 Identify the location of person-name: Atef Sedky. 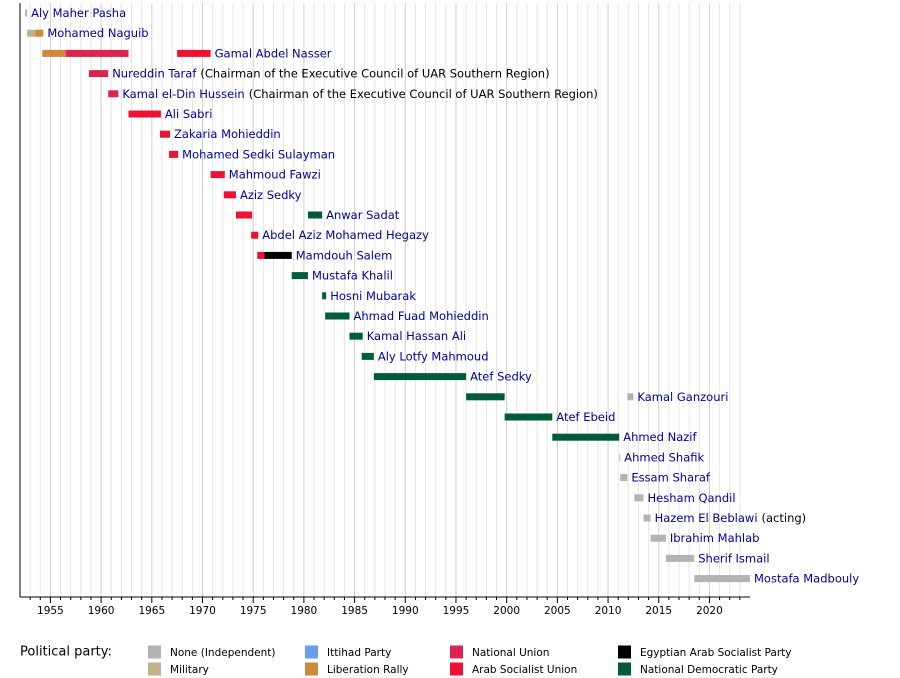
(501, 376).